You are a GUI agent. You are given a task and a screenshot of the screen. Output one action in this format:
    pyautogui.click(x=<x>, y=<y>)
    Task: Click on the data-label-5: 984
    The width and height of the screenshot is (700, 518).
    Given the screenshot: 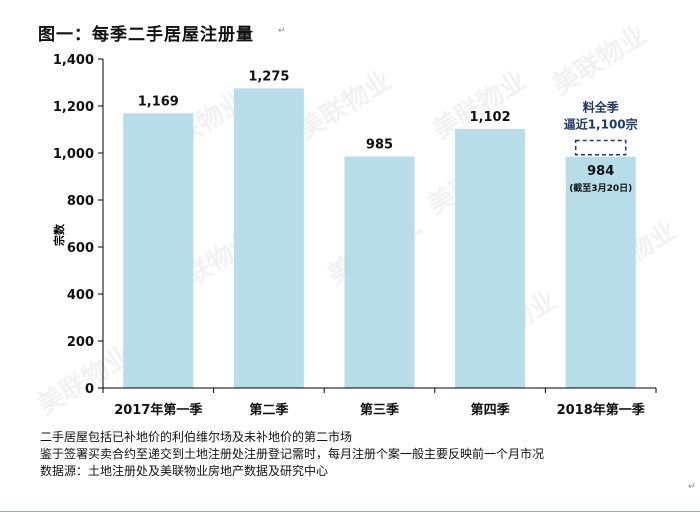 What is the action you would take?
    pyautogui.click(x=600, y=171)
    